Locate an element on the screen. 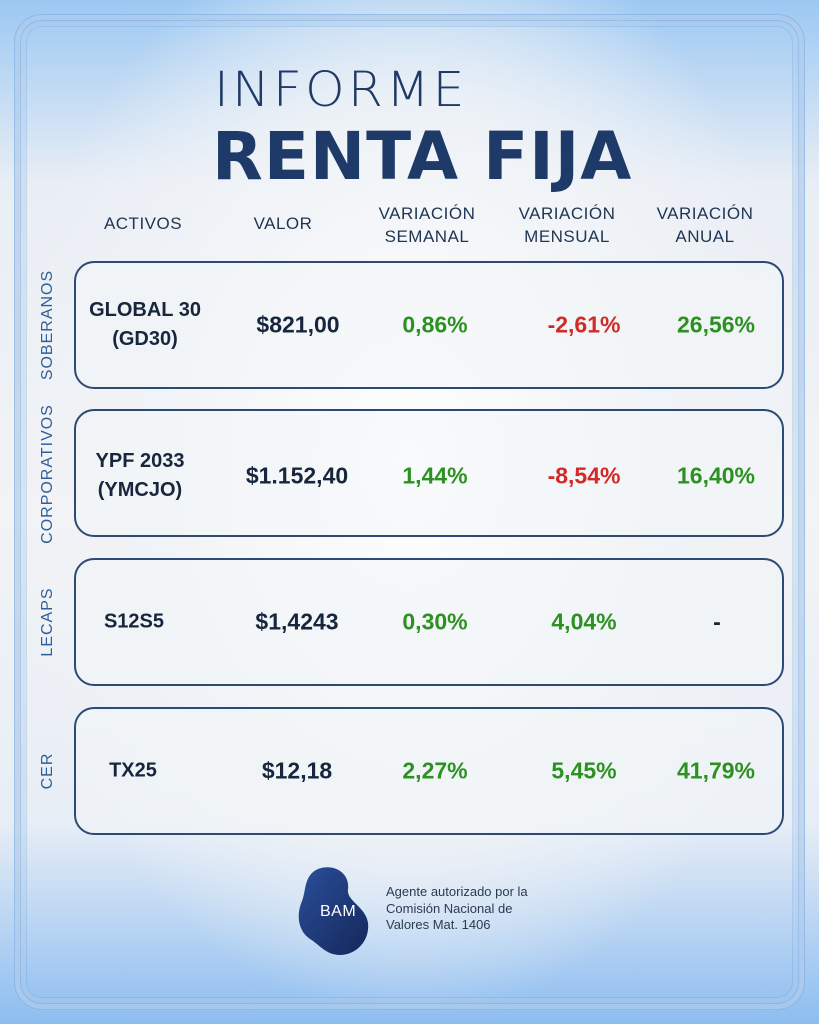 The width and height of the screenshot is (819, 1024). asset-name-line1: TX25 is located at coordinates (133, 770).